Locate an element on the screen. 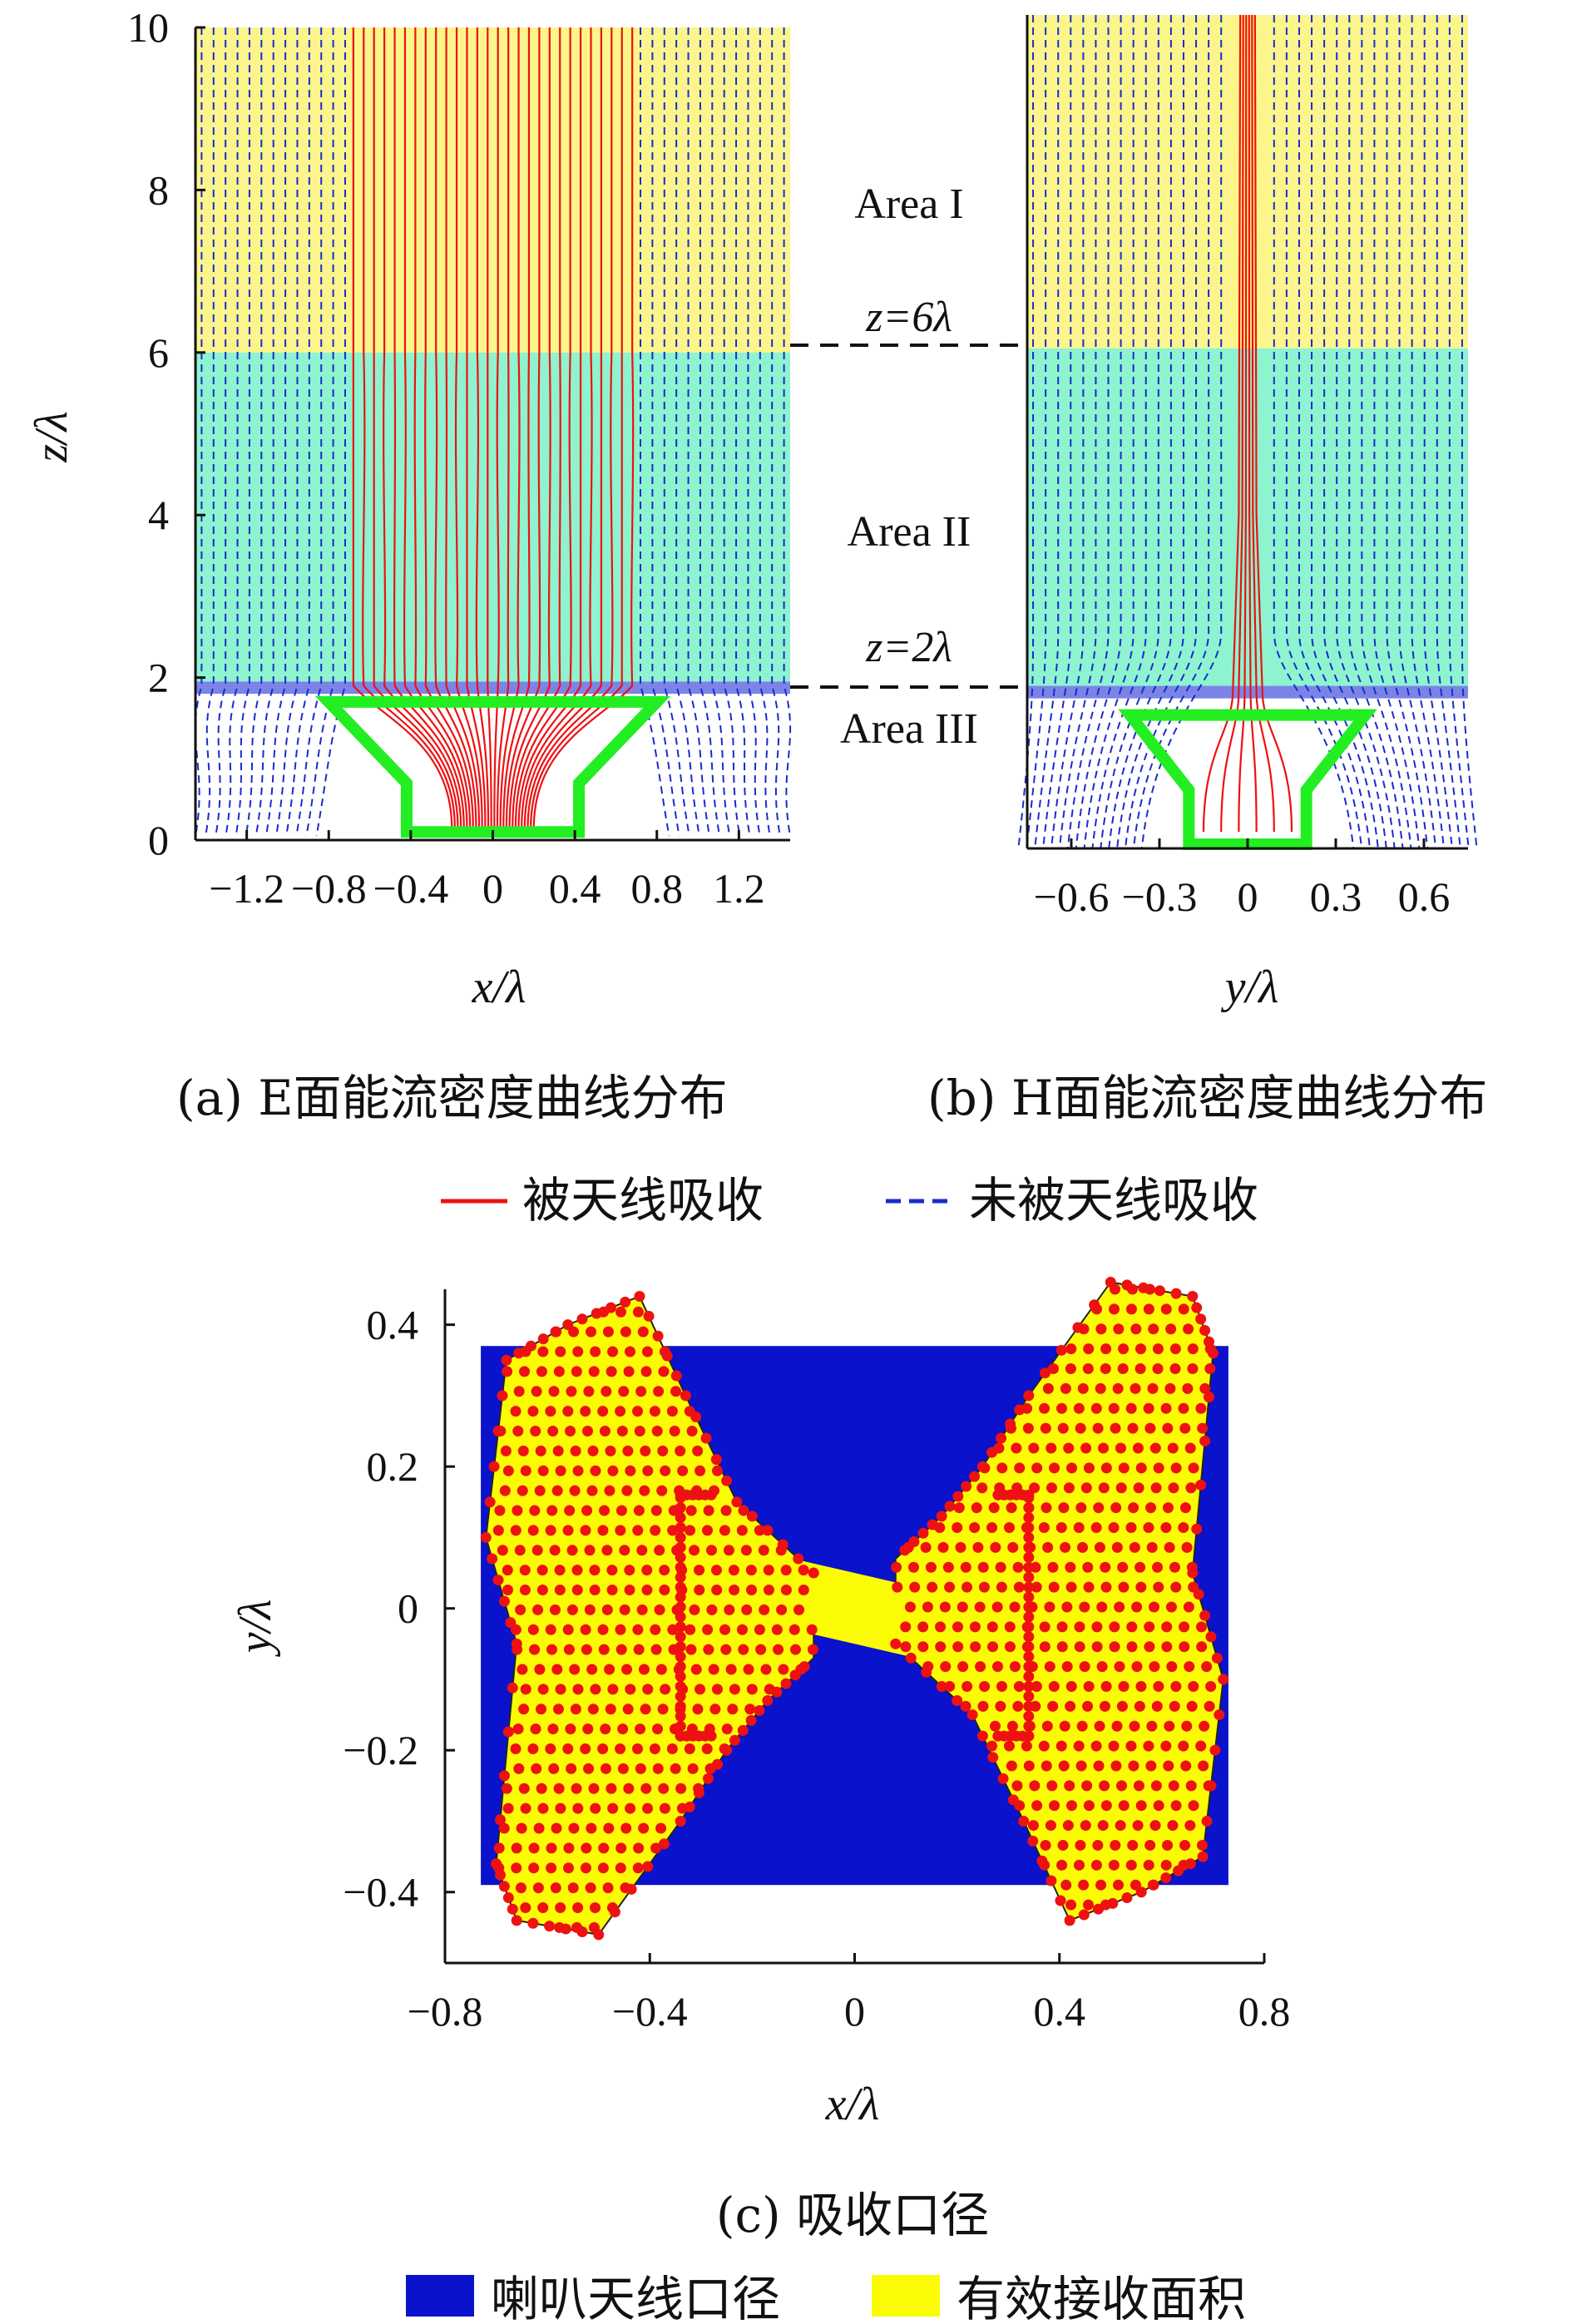 The height and width of the screenshot is (2324, 1572). panel-c-x-tick-label: 0.4 is located at coordinates (1060, 2011).